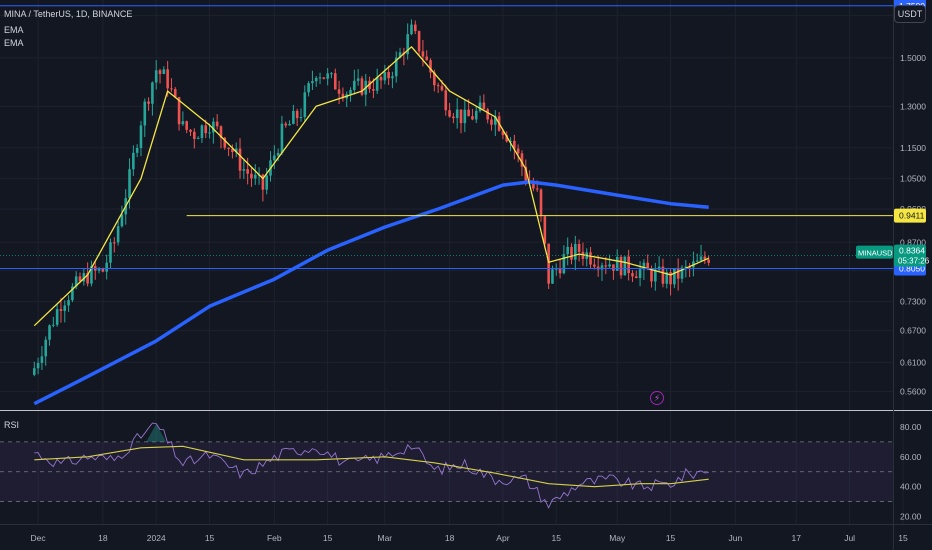  What do you see at coordinates (156, 538) in the screenshot?
I see `date-tick-label: 2024` at bounding box center [156, 538].